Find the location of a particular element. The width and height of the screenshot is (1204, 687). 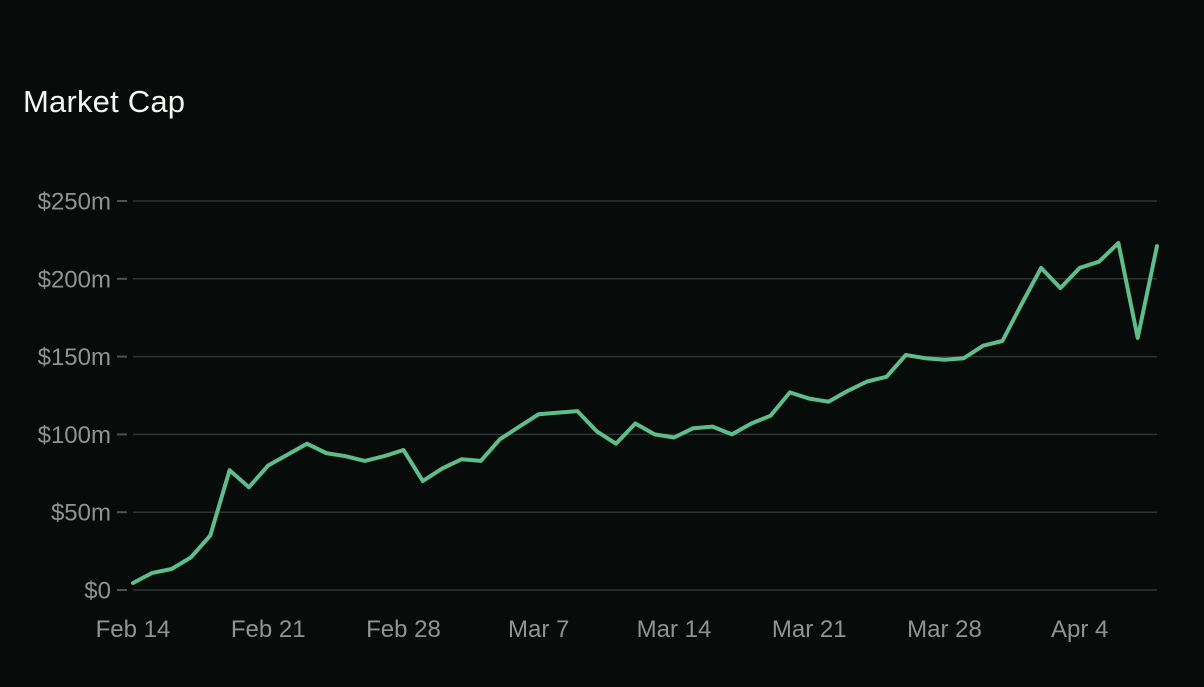

x-axis-label: Feb 28 is located at coordinates (403, 629).